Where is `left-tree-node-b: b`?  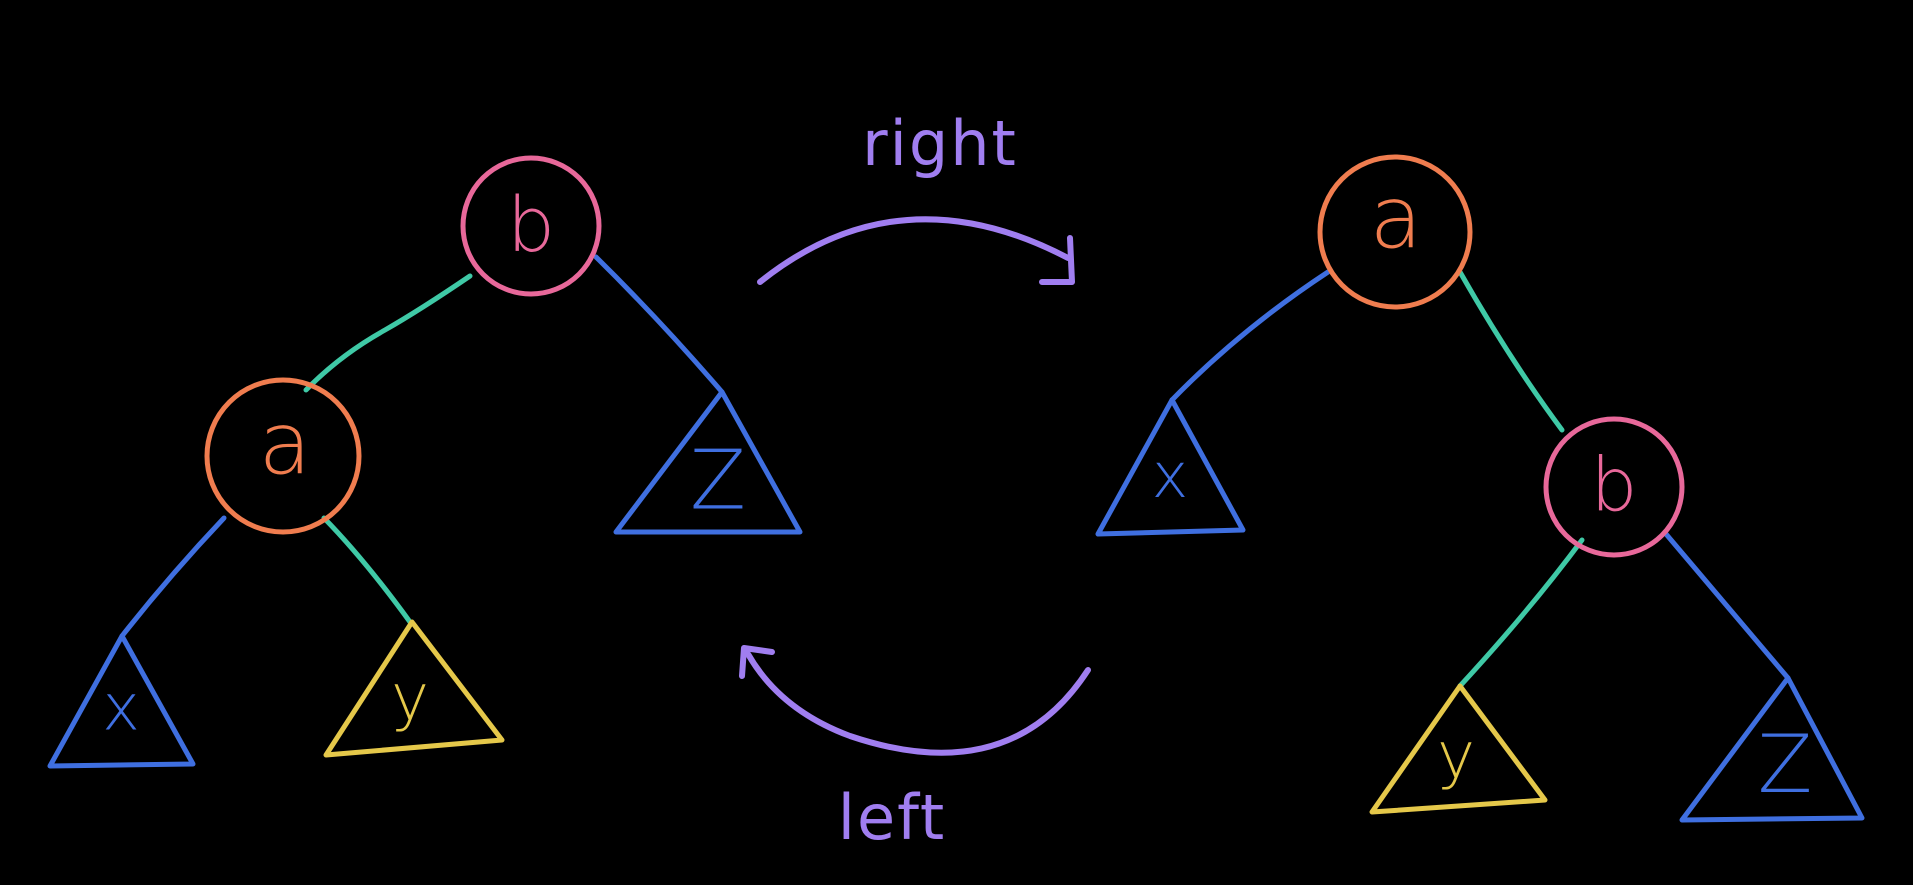 left-tree-node-b: b is located at coordinates (531, 226).